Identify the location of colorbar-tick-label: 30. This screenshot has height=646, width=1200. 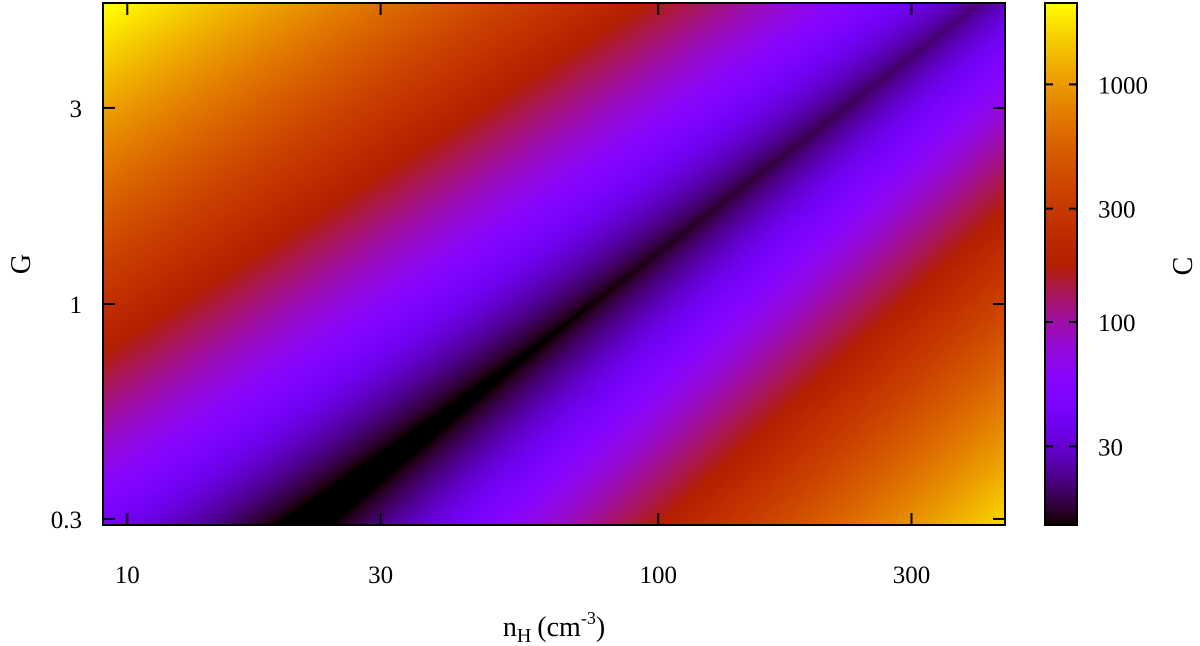
(1110, 447).